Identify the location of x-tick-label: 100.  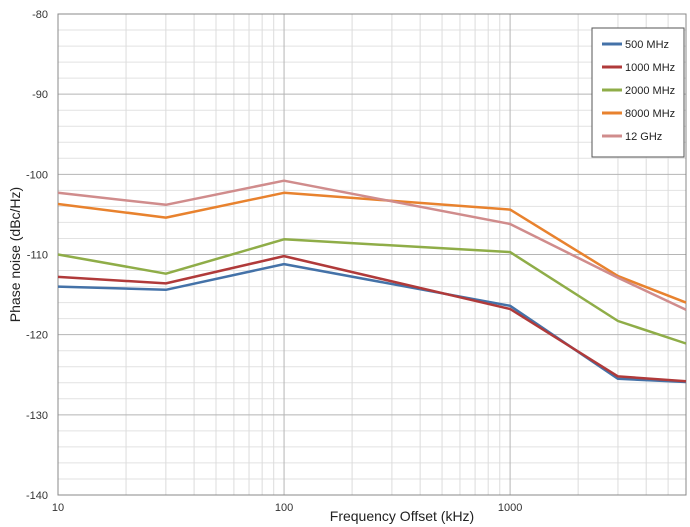
(284, 508).